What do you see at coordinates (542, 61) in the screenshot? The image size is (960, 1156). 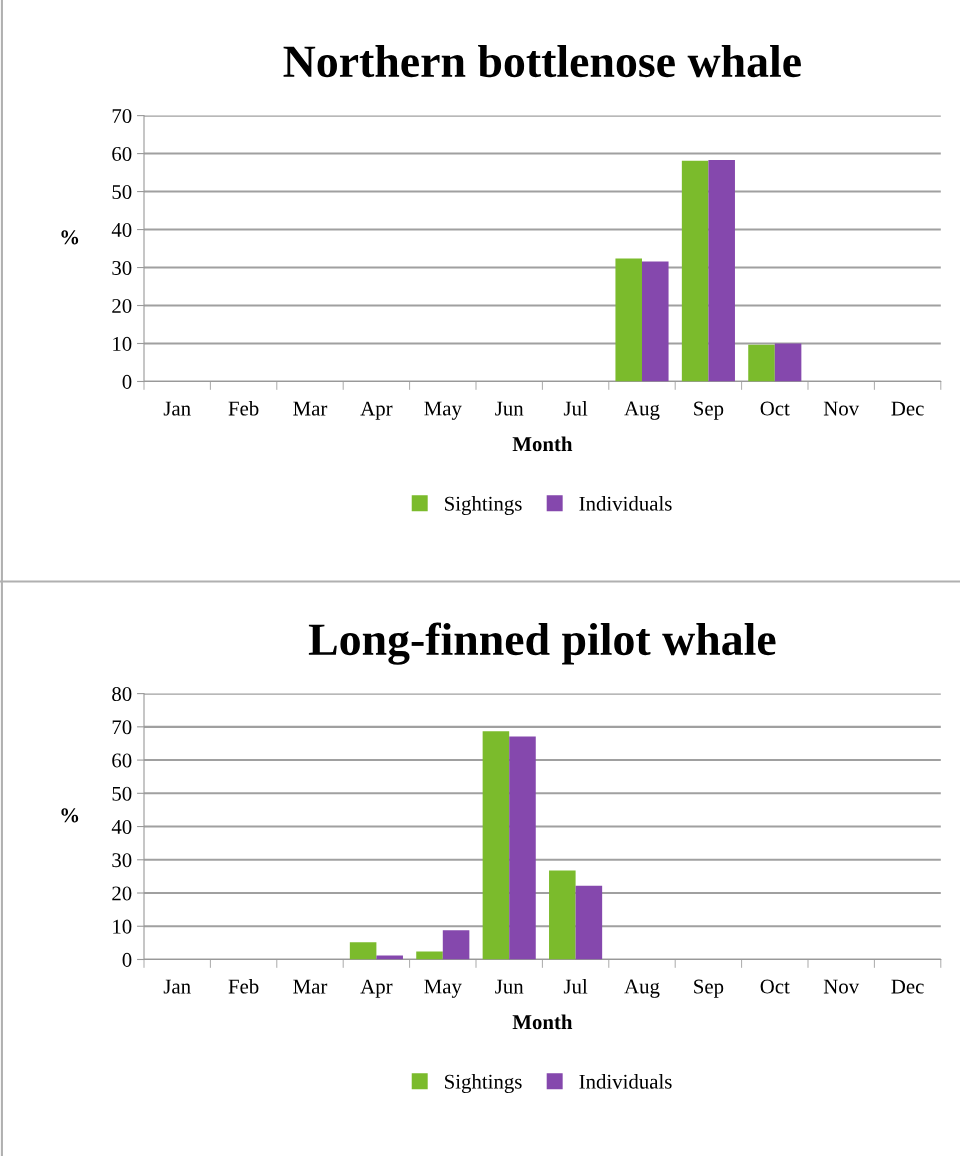 I see `chart-title: Northern bottlenose whale` at bounding box center [542, 61].